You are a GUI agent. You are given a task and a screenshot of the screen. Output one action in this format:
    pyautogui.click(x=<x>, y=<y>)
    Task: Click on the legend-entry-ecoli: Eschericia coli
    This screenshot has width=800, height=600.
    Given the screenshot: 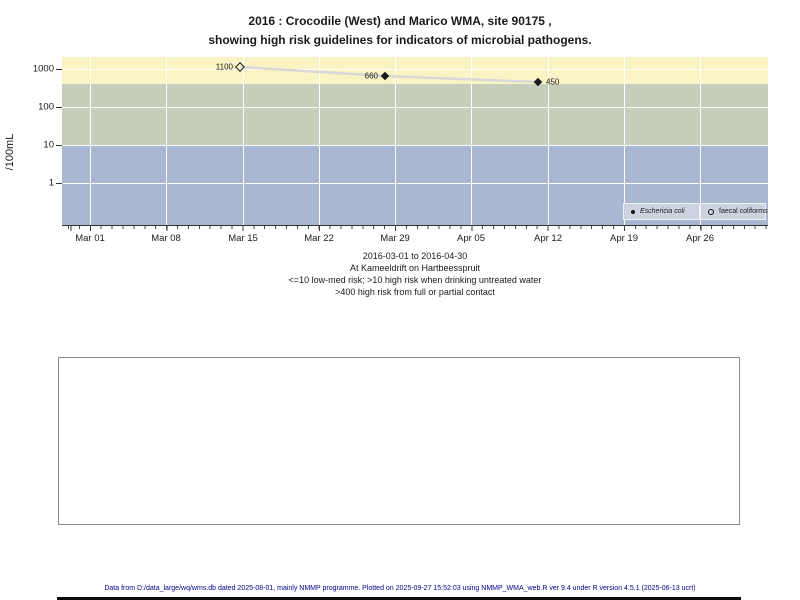 What is the action you would take?
    pyautogui.click(x=661, y=211)
    